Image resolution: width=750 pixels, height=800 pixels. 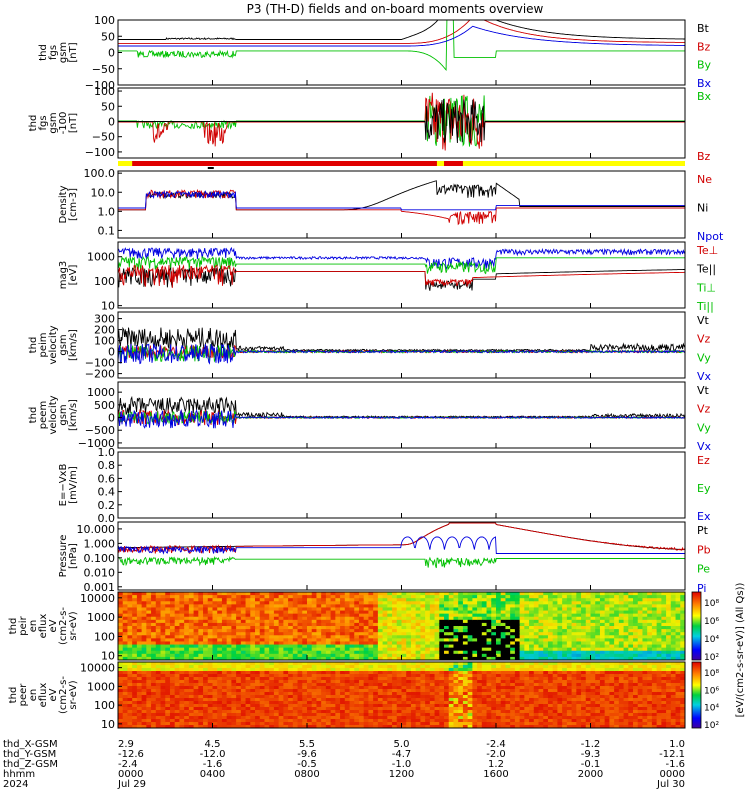 I want to click on plot-area-ve, so click(x=401, y=412).